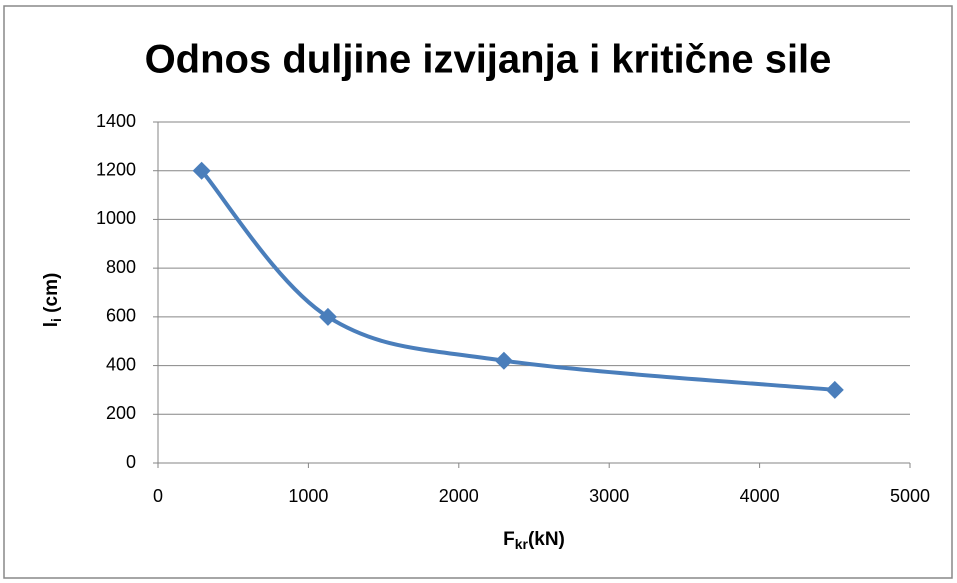 The height and width of the screenshot is (583, 957). Describe the element at coordinates (308, 496) in the screenshot. I see `x-tick-label: 1000` at that location.